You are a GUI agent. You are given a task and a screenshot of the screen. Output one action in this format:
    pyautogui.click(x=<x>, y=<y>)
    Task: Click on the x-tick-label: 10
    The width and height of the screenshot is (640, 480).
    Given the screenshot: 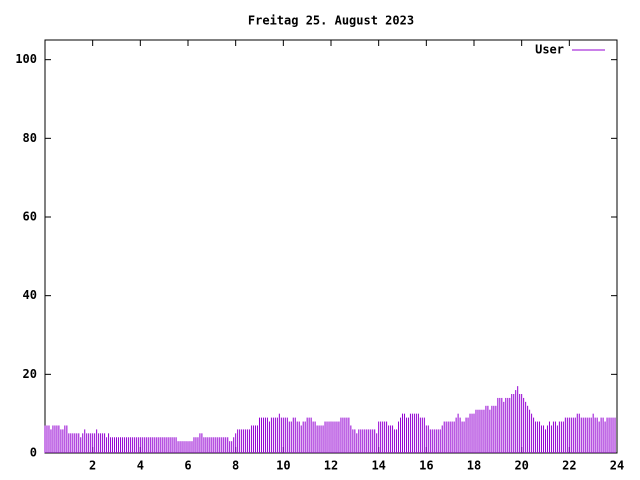 What is the action you would take?
    pyautogui.click(x=283, y=466)
    